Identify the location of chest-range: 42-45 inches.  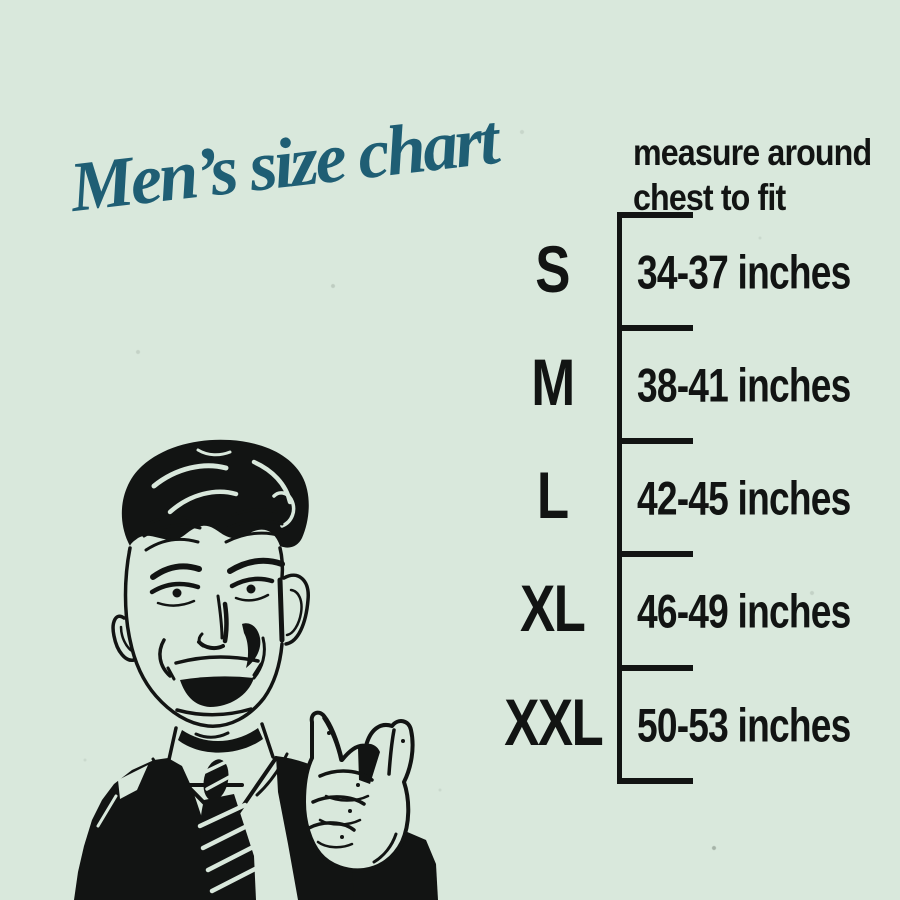
(744, 497).